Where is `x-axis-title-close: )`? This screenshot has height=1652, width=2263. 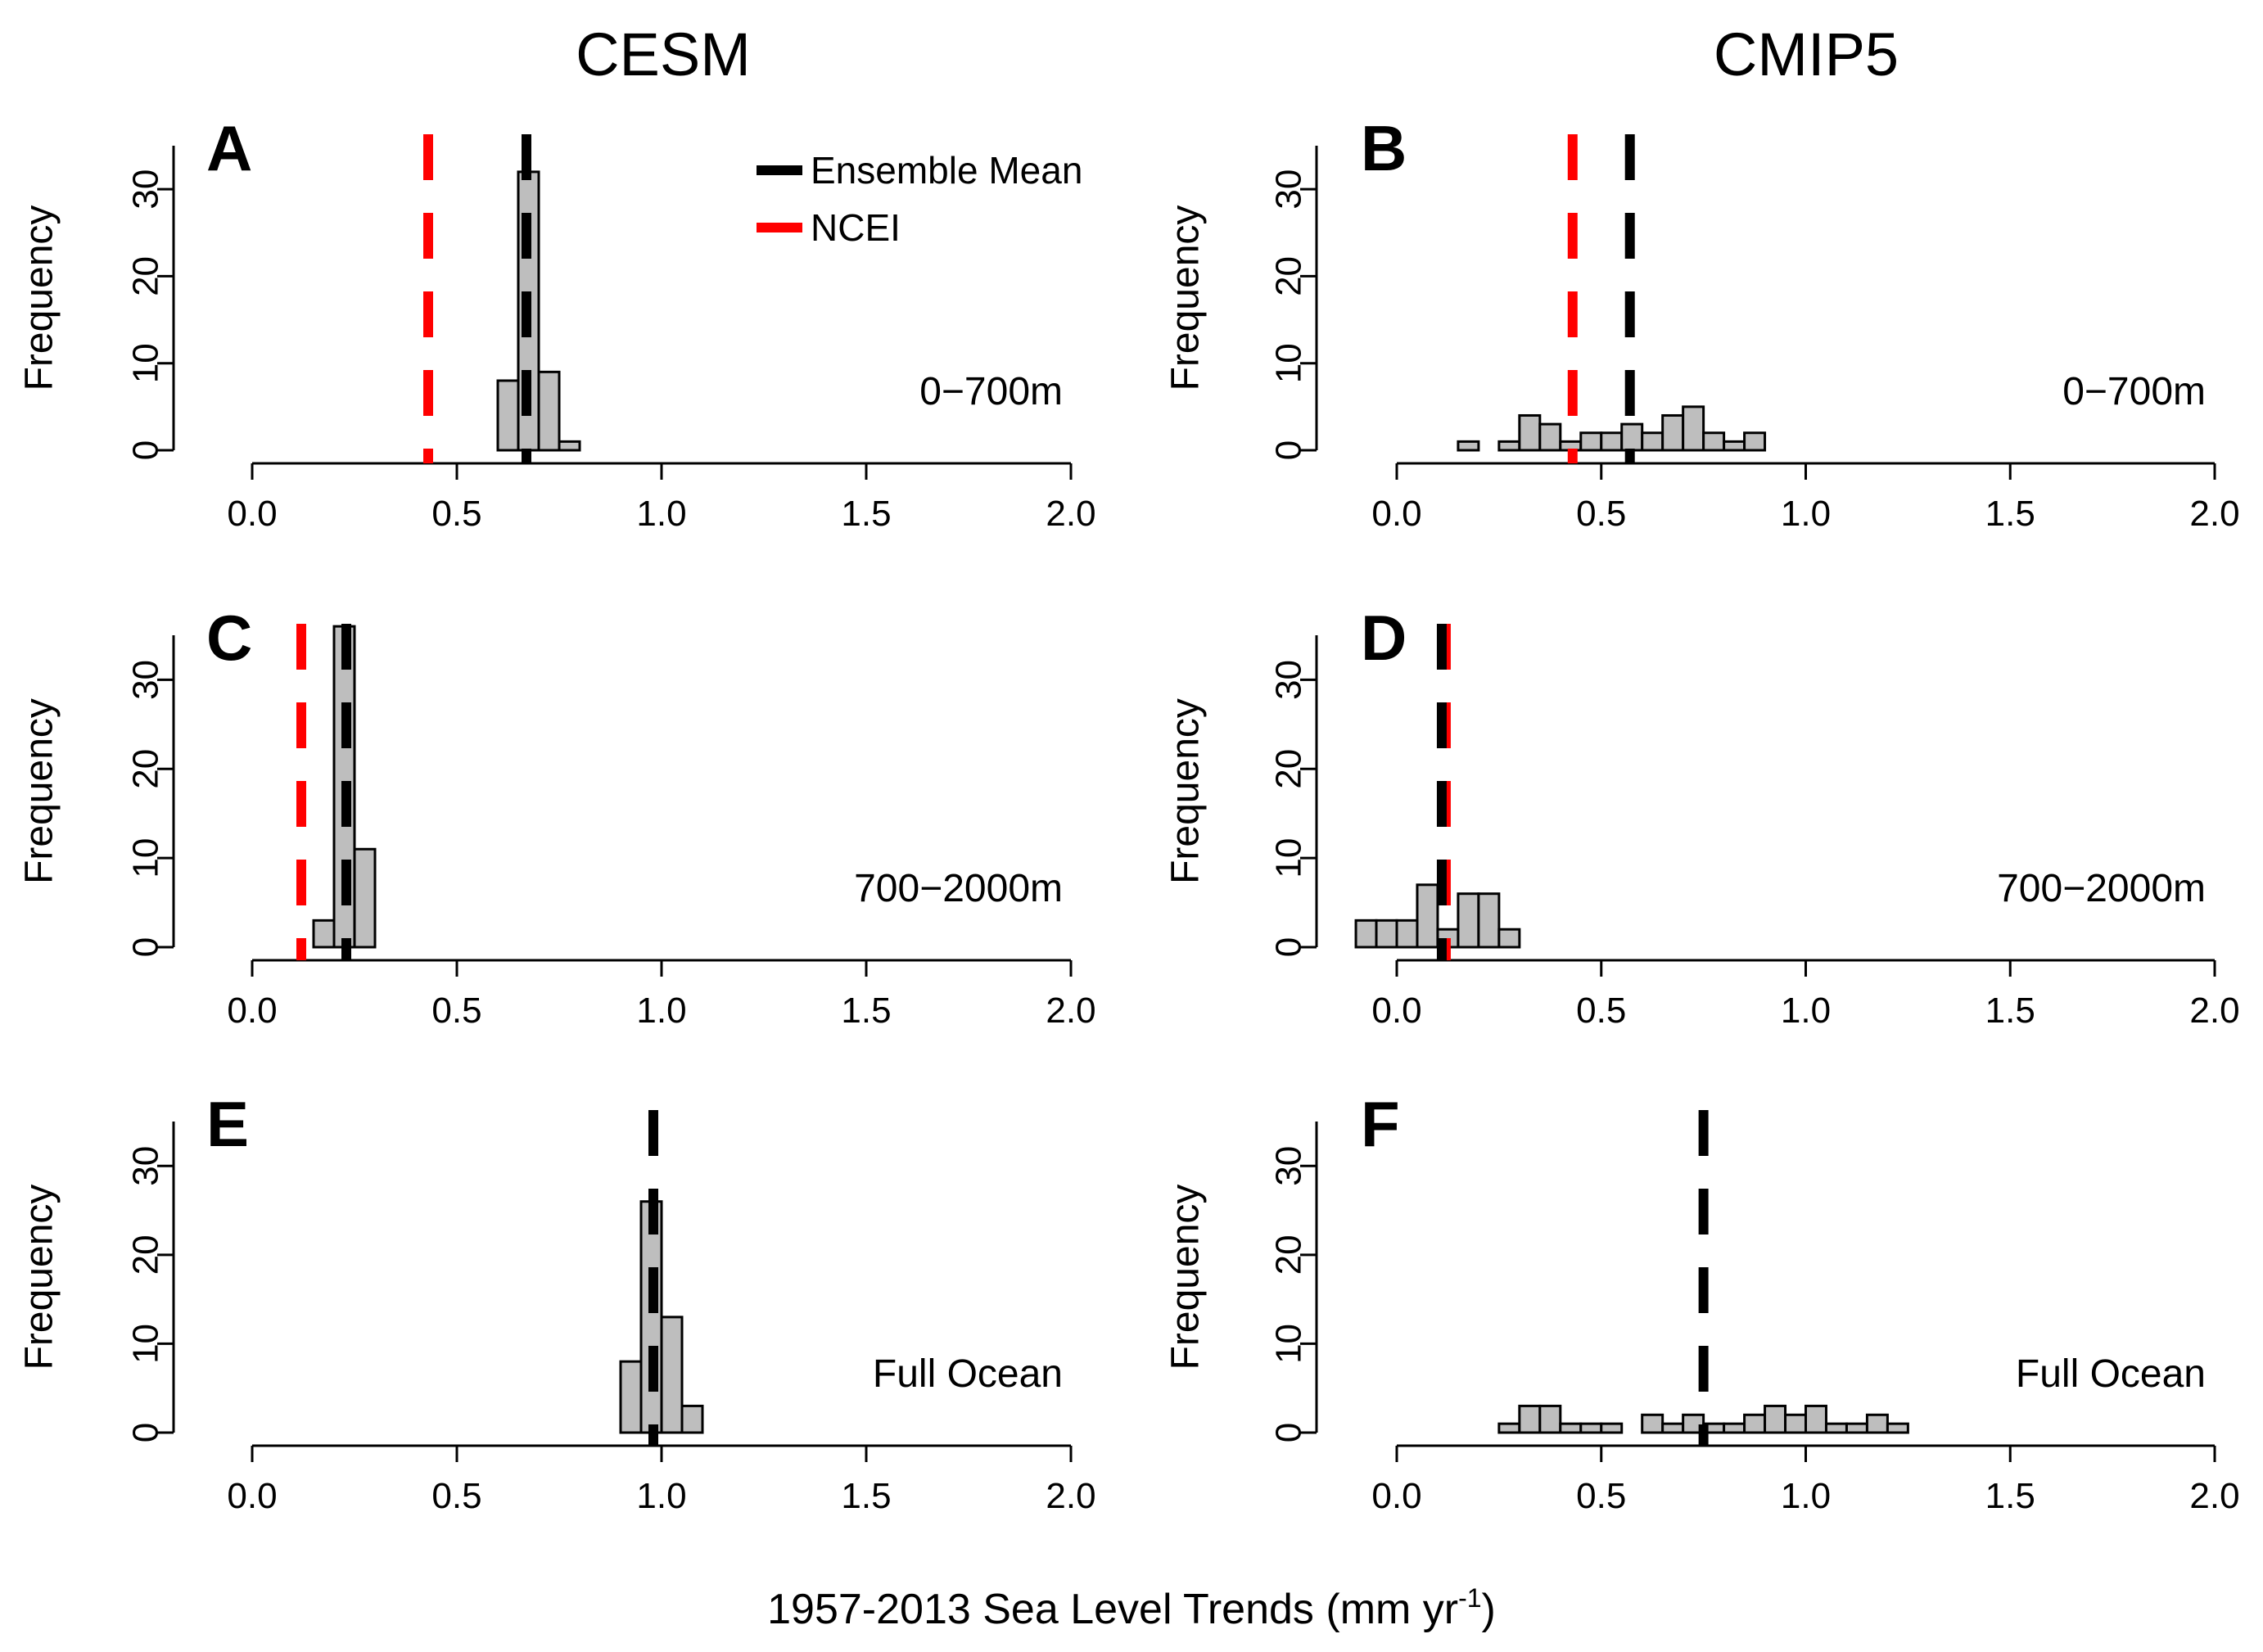
x-axis-title-close: ) is located at coordinates (1489, 1609).